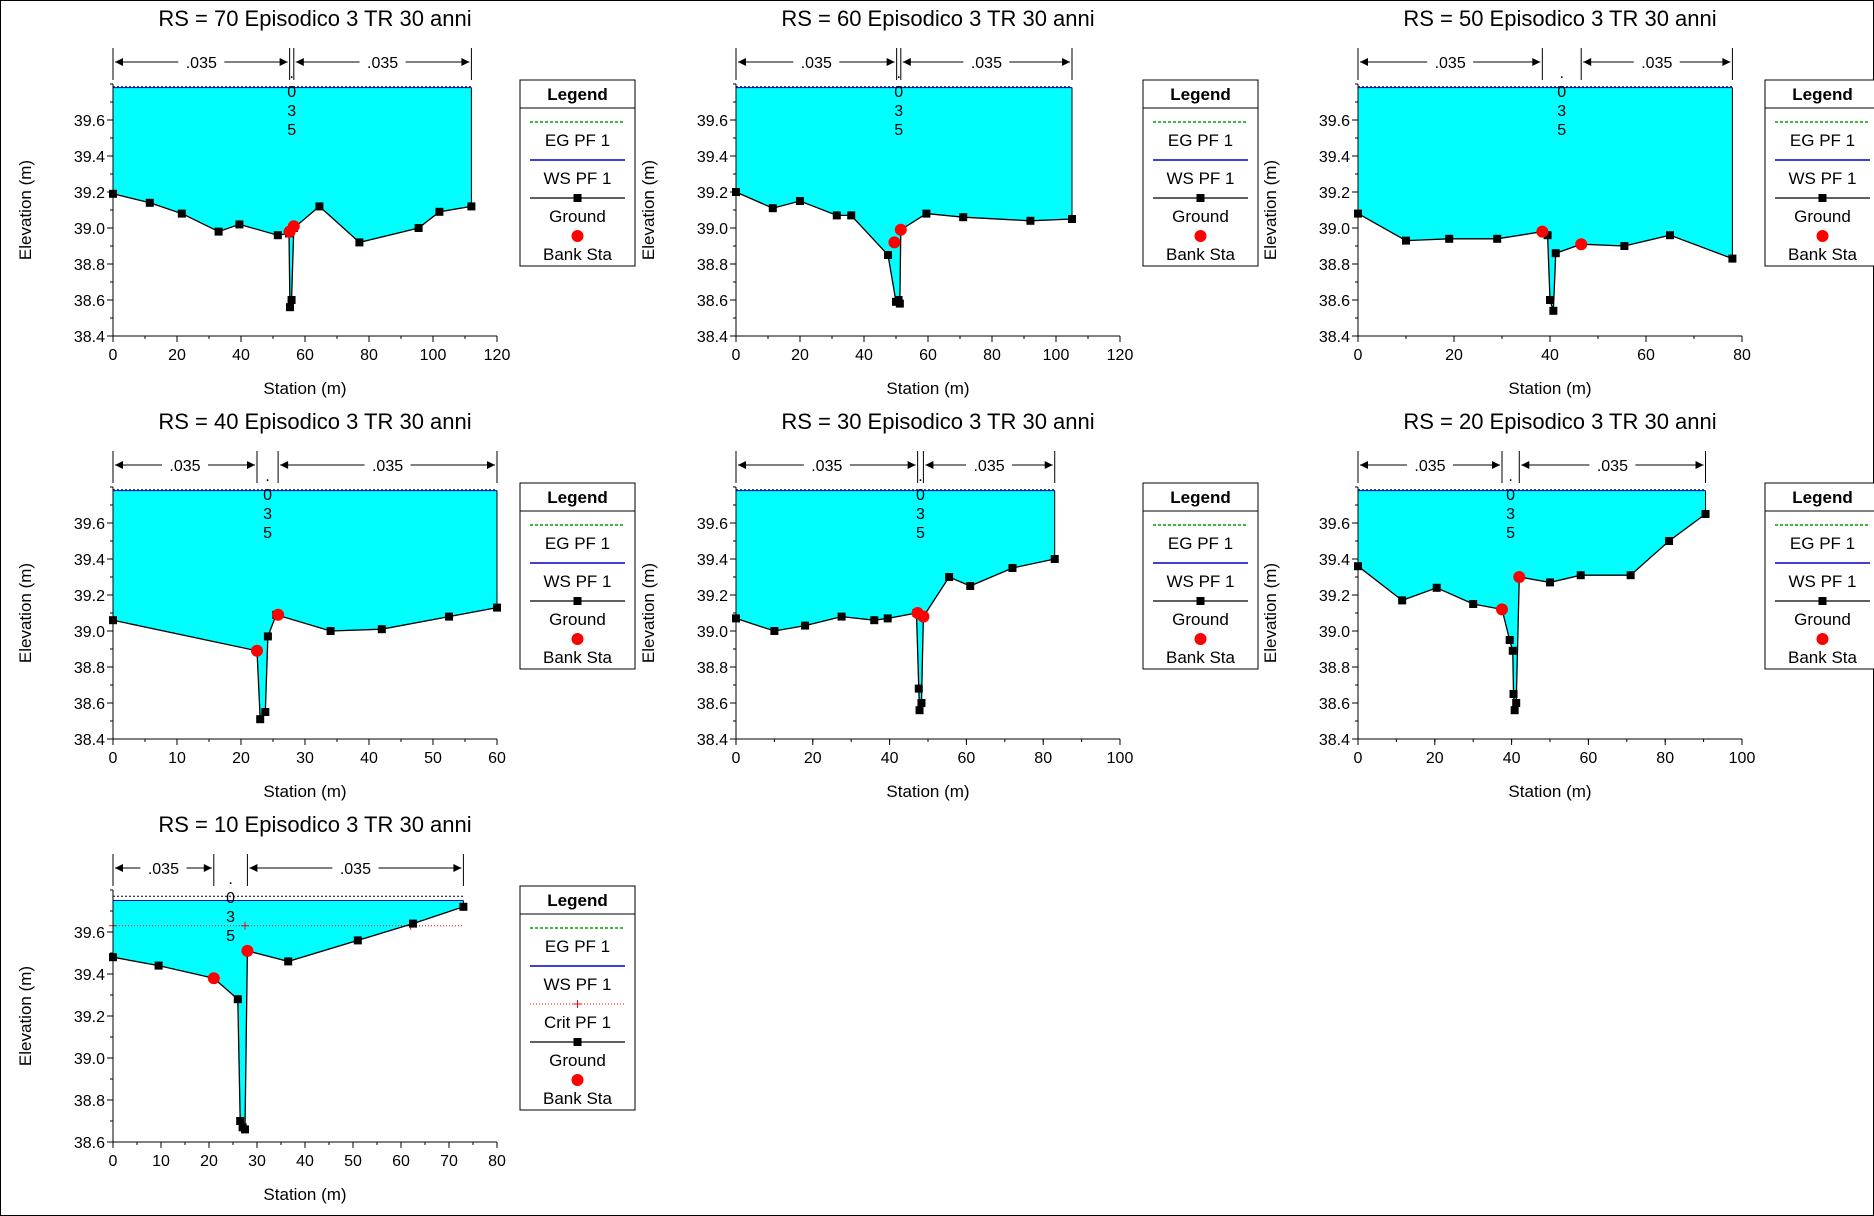 This screenshot has width=1874, height=1216. What do you see at coordinates (1822, 639) in the screenshot?
I see `legend-bank-marker` at bounding box center [1822, 639].